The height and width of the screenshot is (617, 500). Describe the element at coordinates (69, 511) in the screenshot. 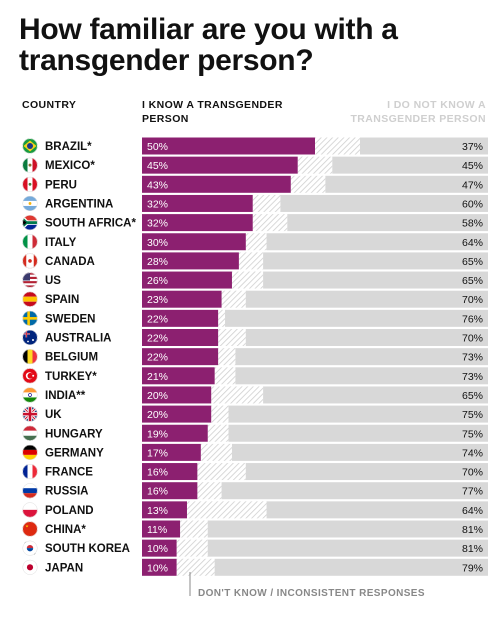

I see `country-label: POLAND` at that location.